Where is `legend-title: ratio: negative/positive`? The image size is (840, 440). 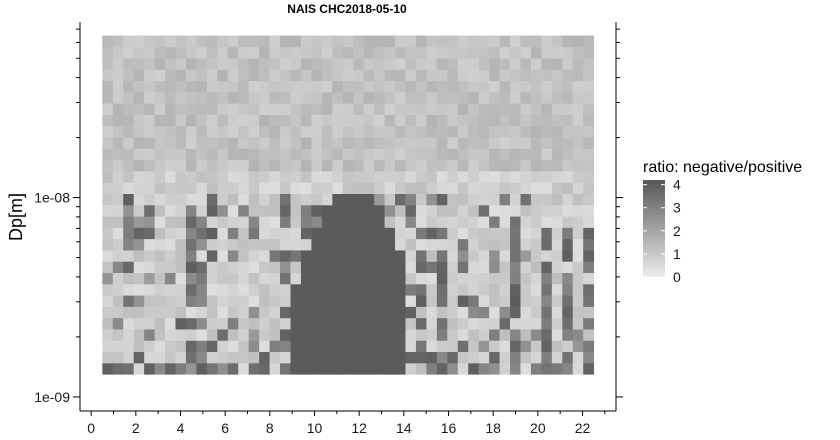
legend-title: ratio: negative/positive is located at coordinates (722, 167).